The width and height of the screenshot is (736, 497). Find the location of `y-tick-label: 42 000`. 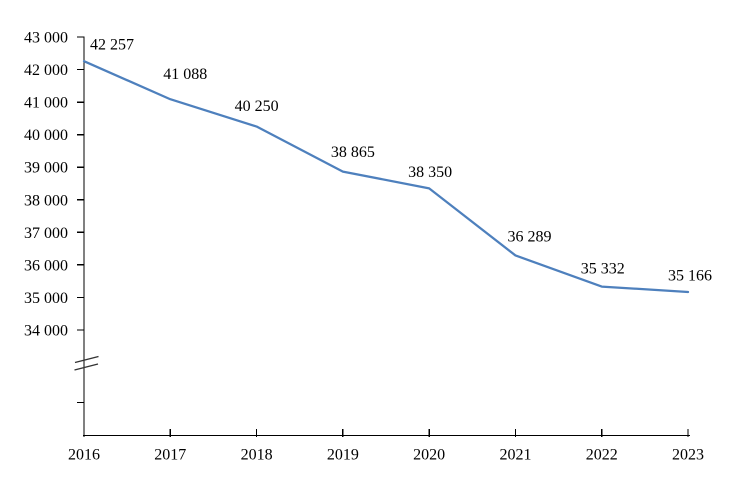

y-tick-label: 42 000 is located at coordinates (46, 70).